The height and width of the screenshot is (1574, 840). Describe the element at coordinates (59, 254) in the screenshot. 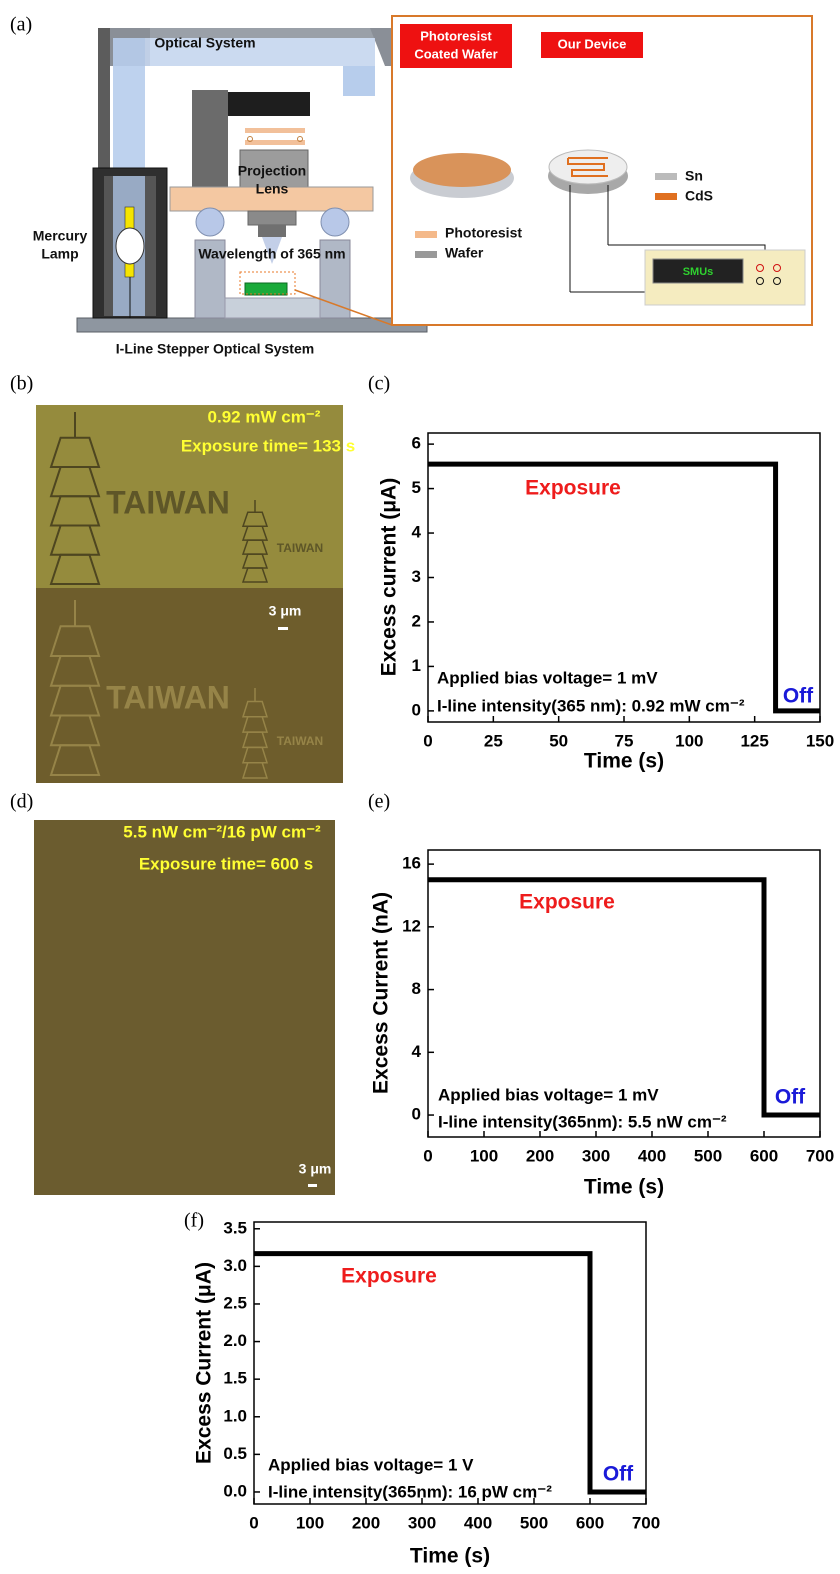

I see `diagram-label: Lamp` at that location.